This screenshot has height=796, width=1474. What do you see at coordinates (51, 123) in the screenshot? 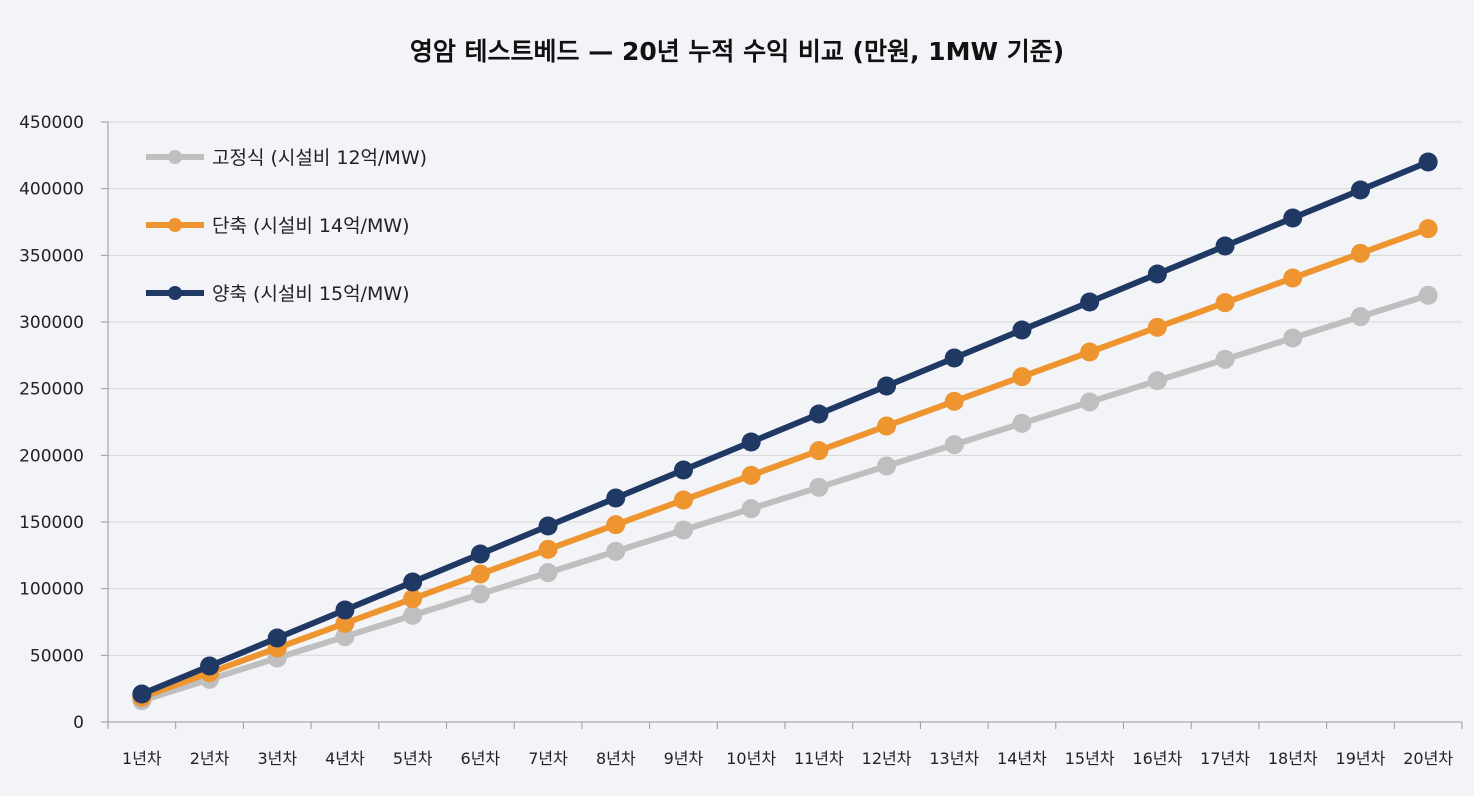
I see `y-tick-label: 450000` at bounding box center [51, 123].